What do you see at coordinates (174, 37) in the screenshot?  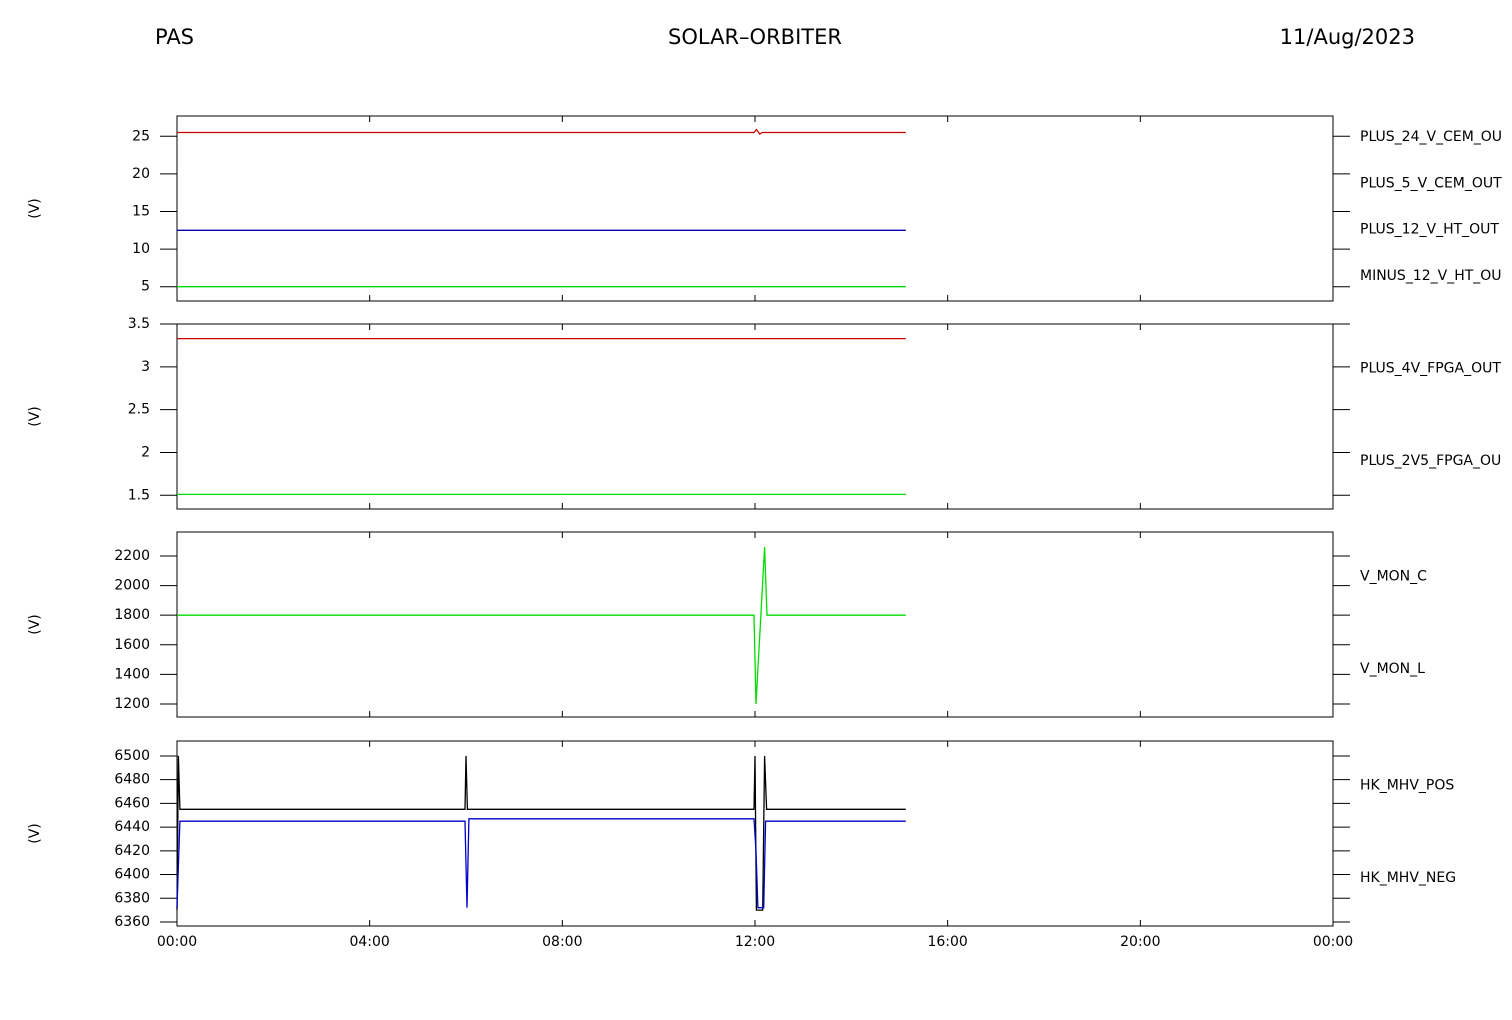 I see `header-left: PAS` at bounding box center [174, 37].